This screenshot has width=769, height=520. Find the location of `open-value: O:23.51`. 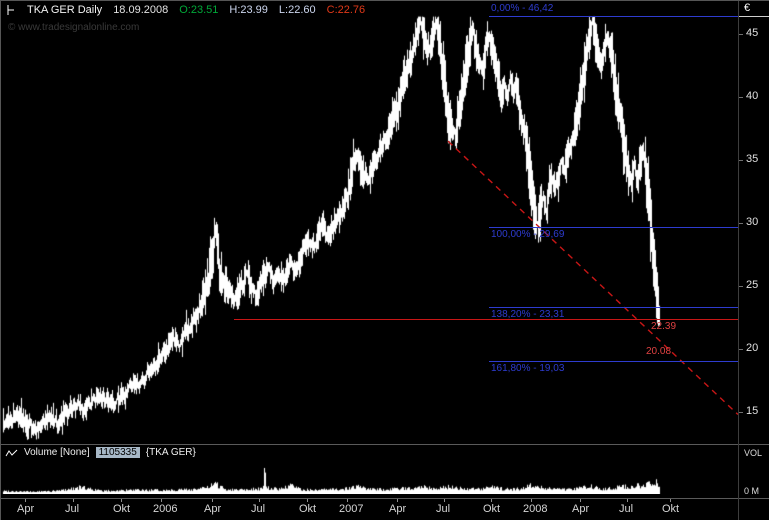

open-value: O:23.51 is located at coordinates (199, 10).